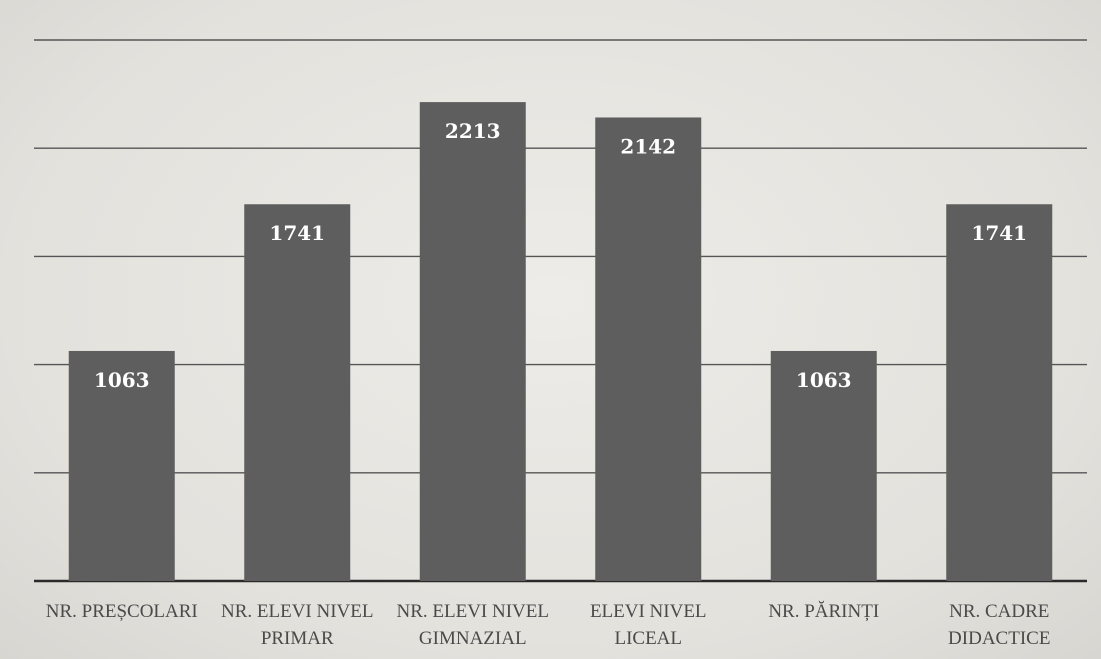 The width and height of the screenshot is (1101, 659). What do you see at coordinates (122, 380) in the screenshot?
I see `data-label-0: 1063` at bounding box center [122, 380].